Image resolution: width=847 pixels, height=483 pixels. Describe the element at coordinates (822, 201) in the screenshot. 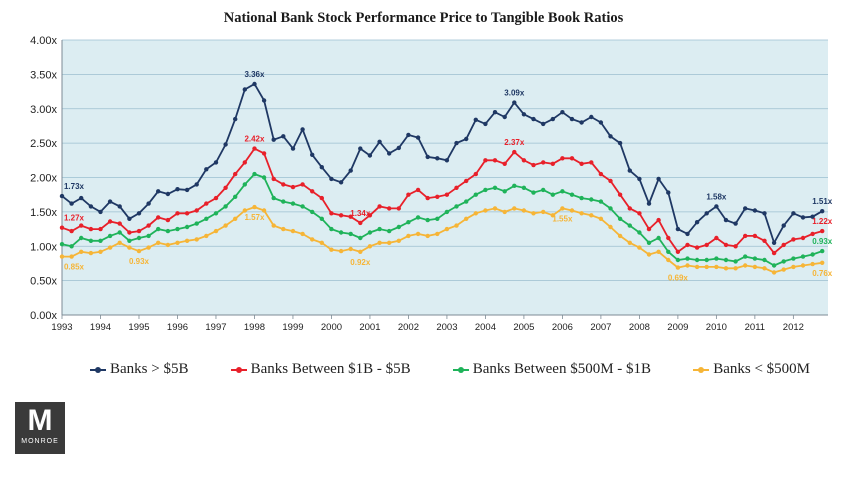

I see `data-label: 1.51x` at that location.